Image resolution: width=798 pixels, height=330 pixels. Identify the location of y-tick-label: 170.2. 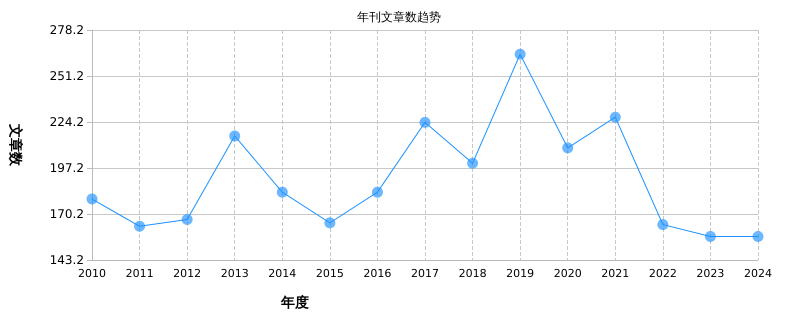
(67, 214).